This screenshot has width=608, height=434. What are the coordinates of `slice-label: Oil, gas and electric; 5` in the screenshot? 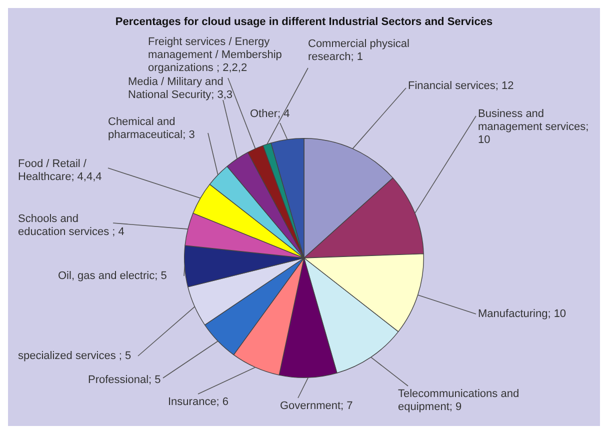 It's located at (113, 276).